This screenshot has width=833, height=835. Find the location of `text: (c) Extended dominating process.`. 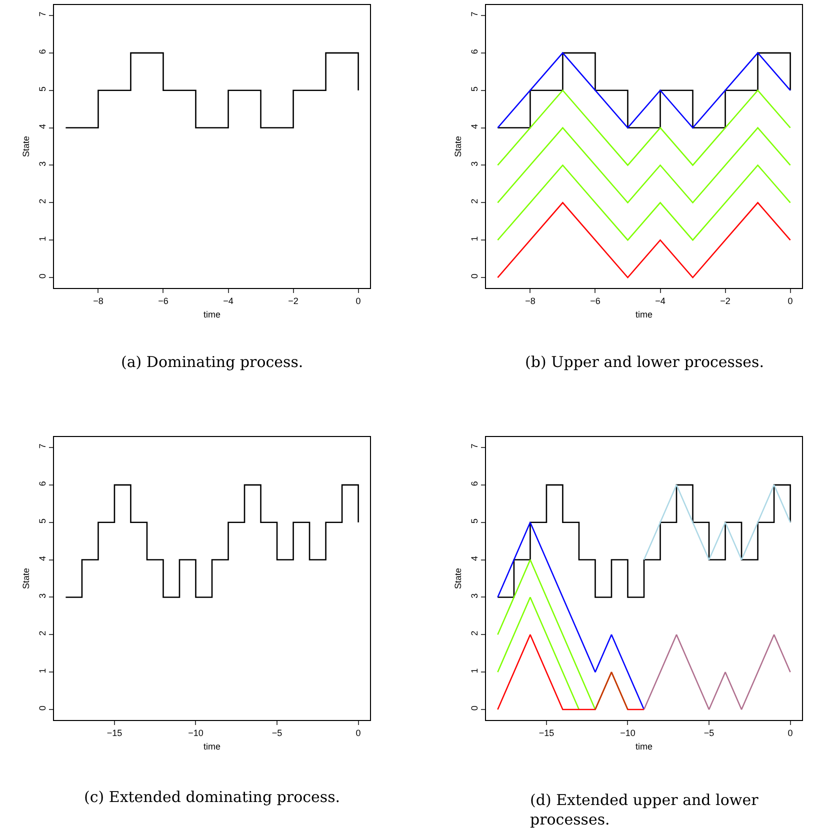

text: (c) Extended dominating process. is located at coordinates (212, 797).